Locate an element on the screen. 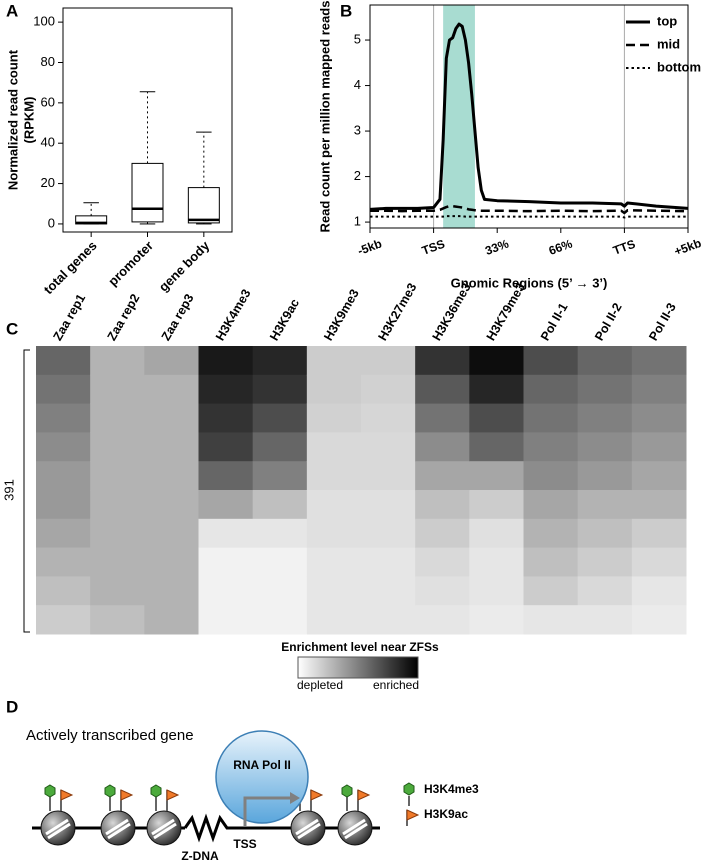 Image resolution: width=701 pixels, height=863 pixels. dna-zdna is located at coordinates (281, 828).